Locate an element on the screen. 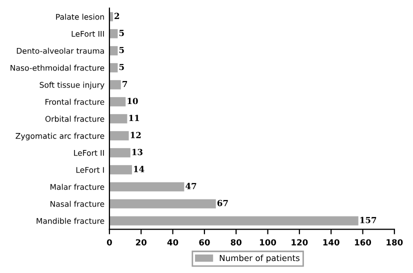 This screenshot has width=413, height=273. data-label: 13 is located at coordinates (137, 152).